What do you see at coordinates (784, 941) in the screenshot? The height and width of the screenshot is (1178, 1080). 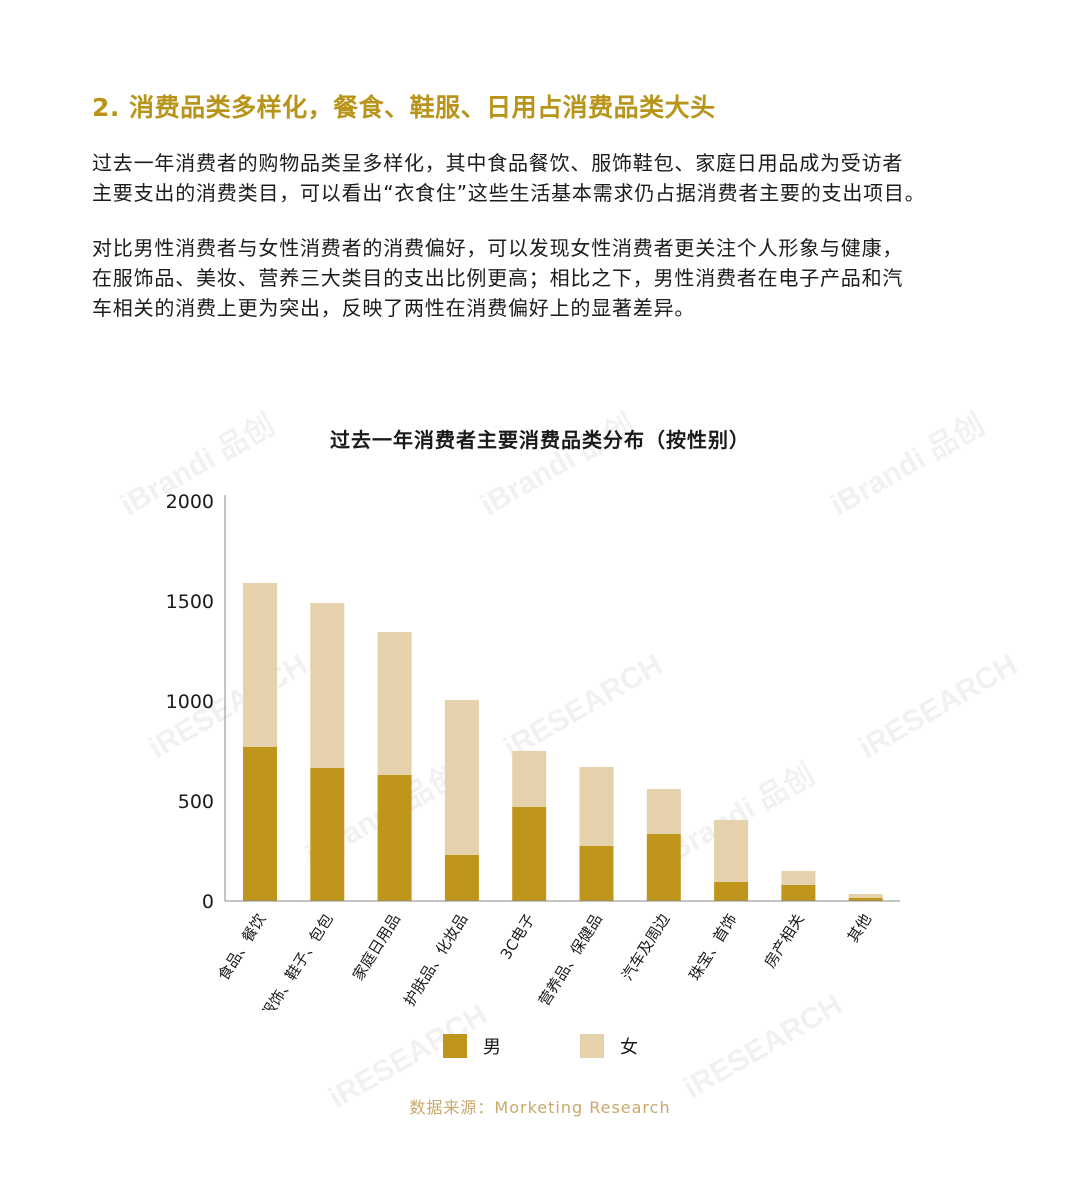 I see `x-tick-label: 房产相关` at bounding box center [784, 941].